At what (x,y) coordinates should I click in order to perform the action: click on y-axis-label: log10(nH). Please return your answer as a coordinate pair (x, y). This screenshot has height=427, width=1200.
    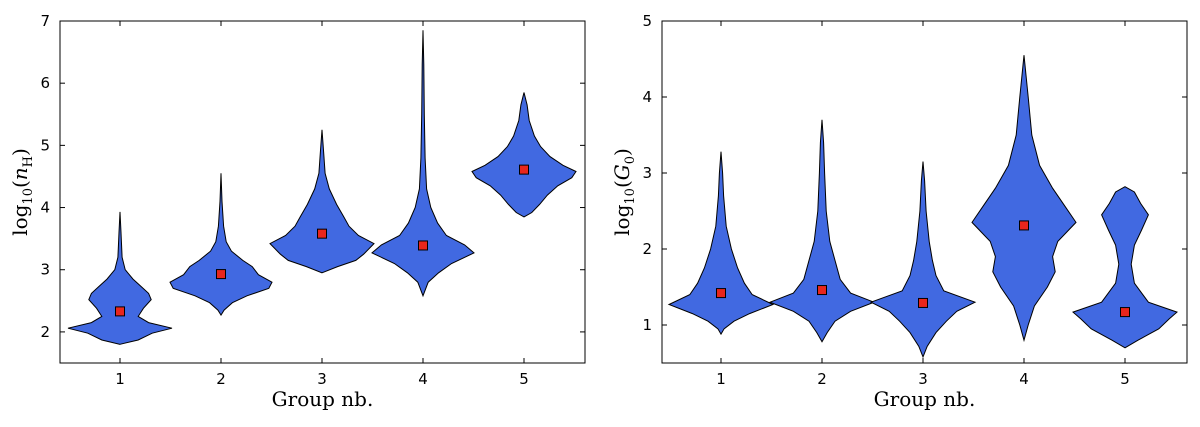
    Looking at the image, I should click on (22, 192).